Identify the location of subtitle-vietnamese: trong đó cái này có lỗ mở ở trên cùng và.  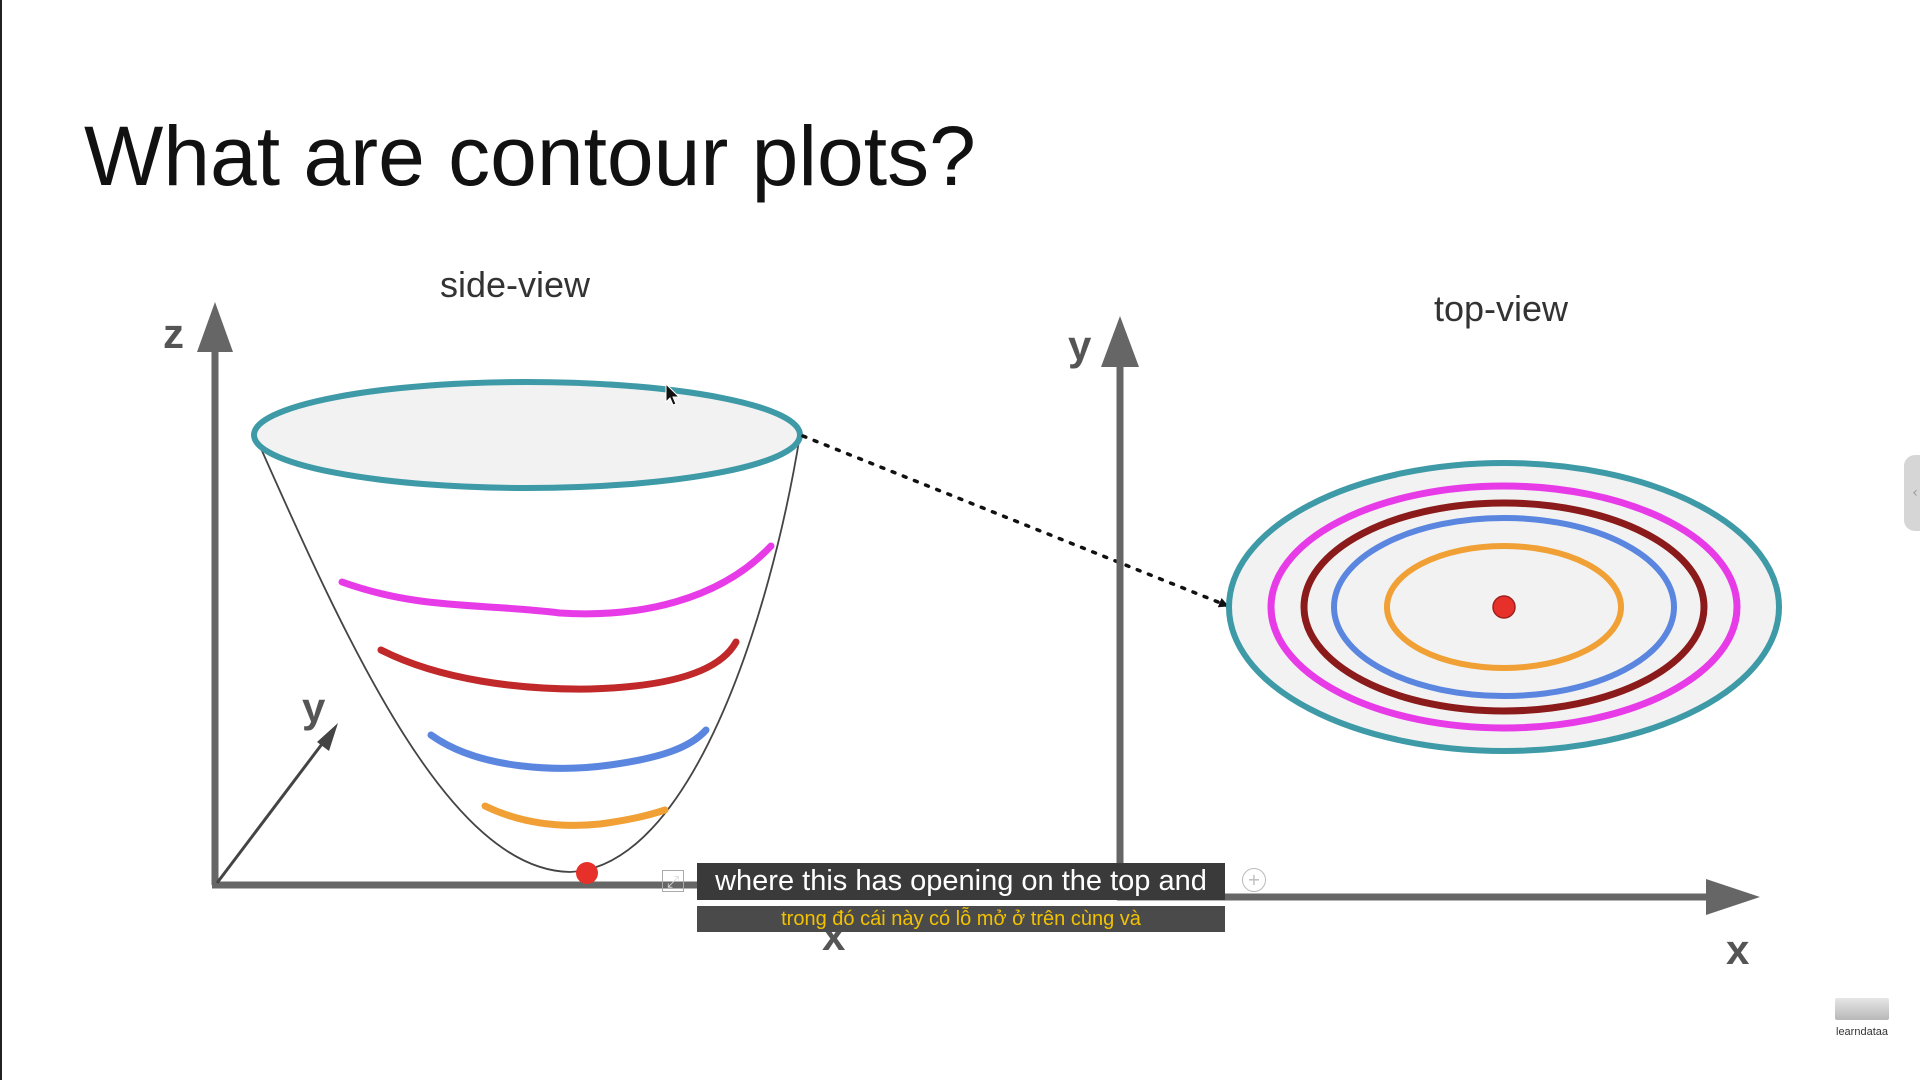
(961, 919).